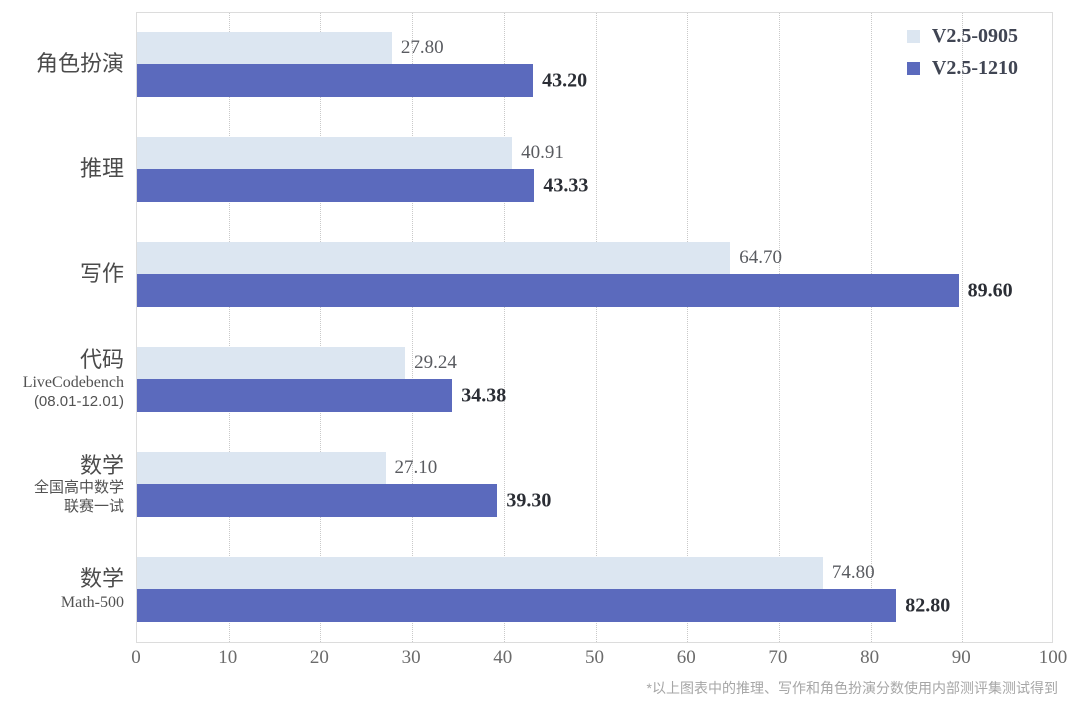  What do you see at coordinates (974, 36) in the screenshot?
I see `legend-label: V2.5-0905` at bounding box center [974, 36].